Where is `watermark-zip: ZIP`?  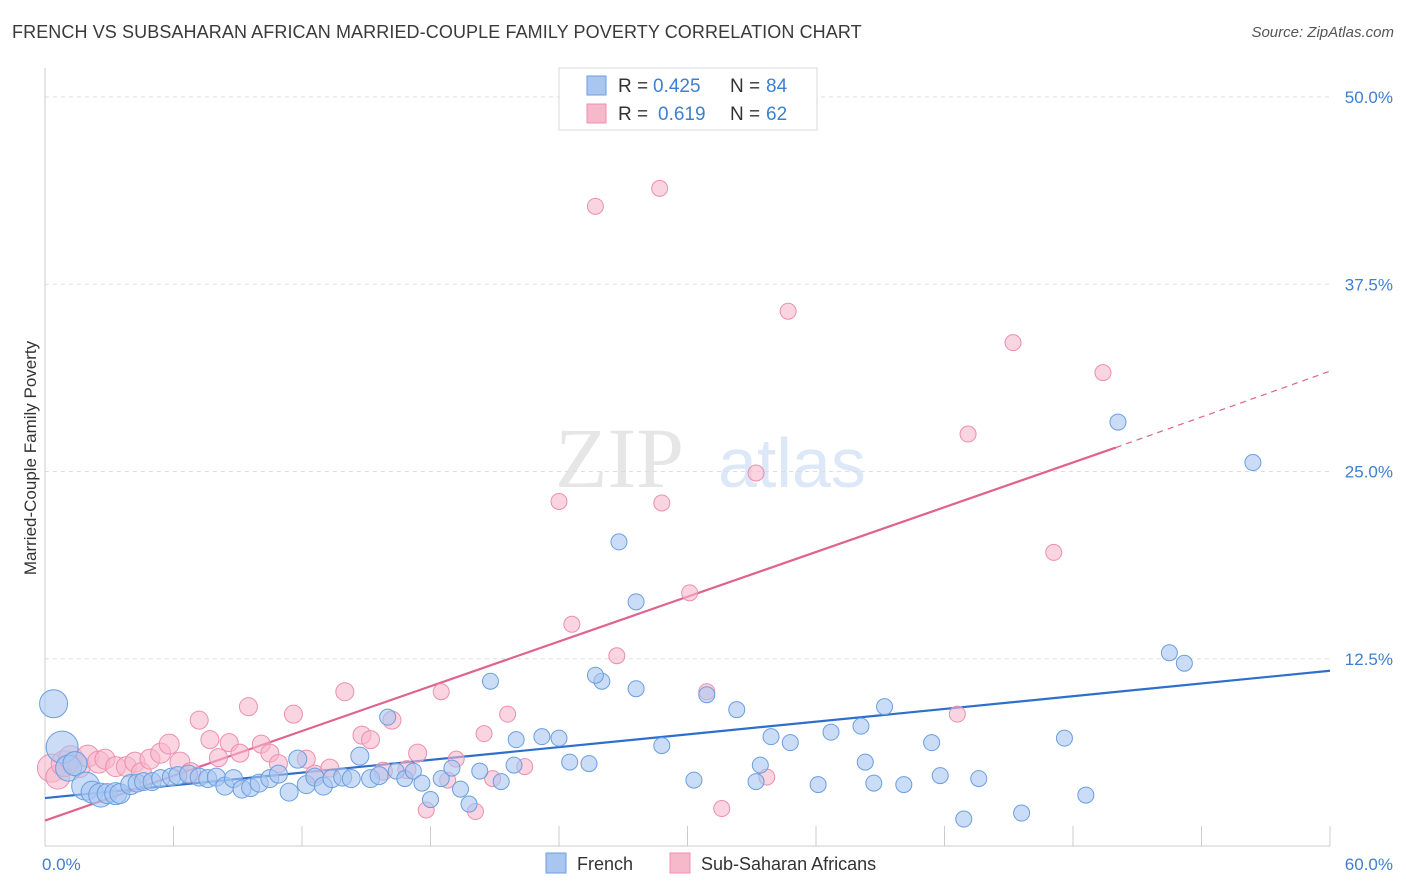 watermark-zip: ZIP is located at coordinates (619, 458).